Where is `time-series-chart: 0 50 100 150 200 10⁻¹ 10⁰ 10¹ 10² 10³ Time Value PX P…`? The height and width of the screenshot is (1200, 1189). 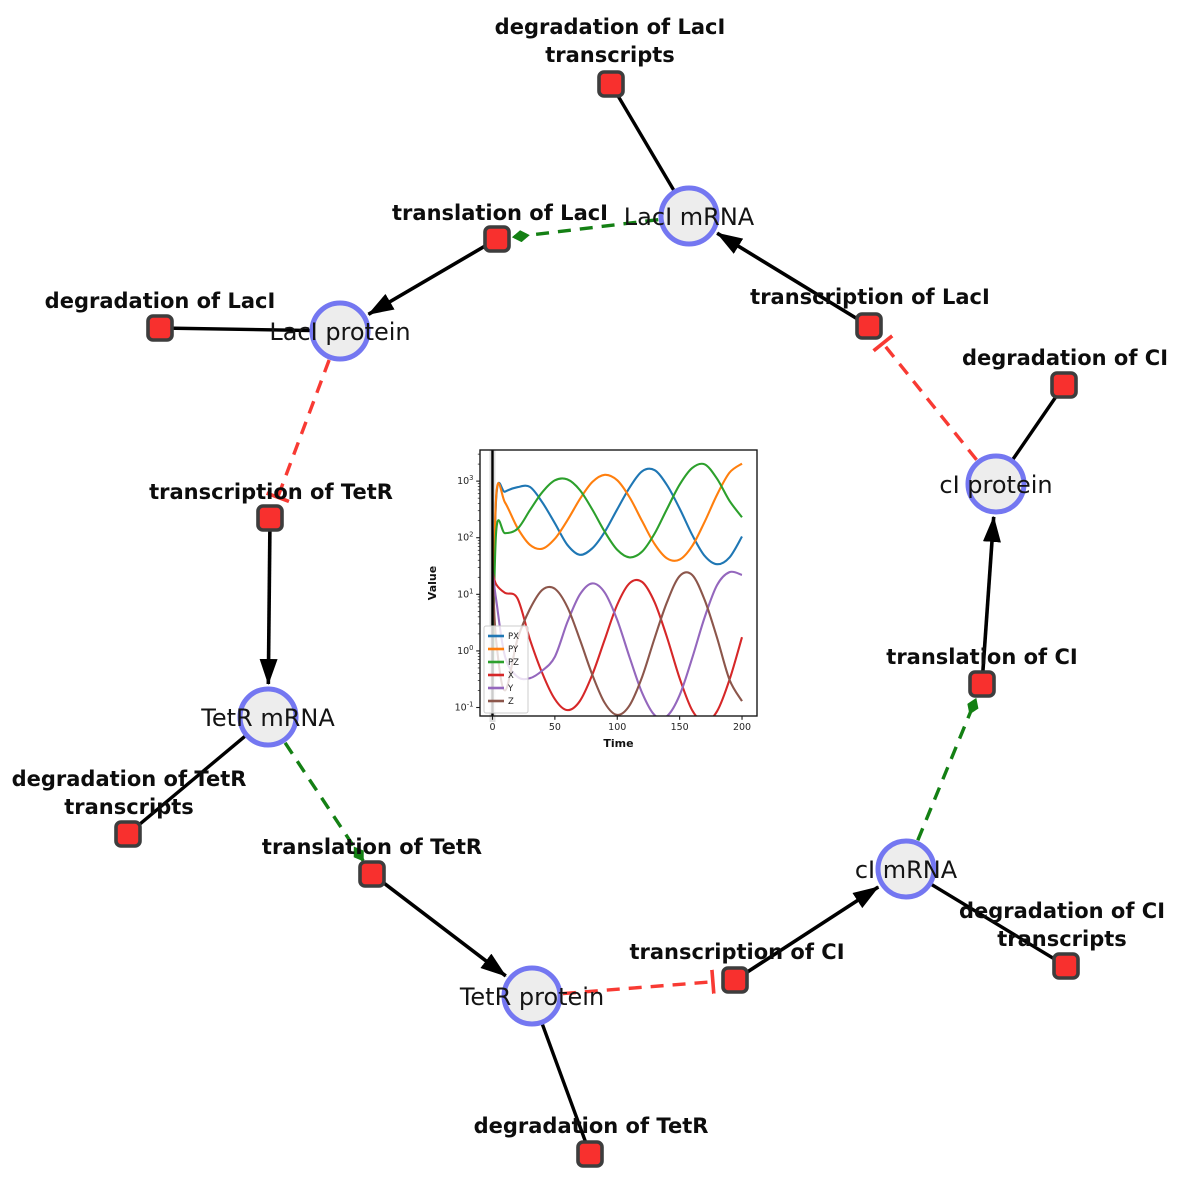
time-series-chart: 0 50 100 150 200 10⁻¹ 10⁰ 10¹ 10² 10³ Time Value PX P… is located at coordinates (592, 599).